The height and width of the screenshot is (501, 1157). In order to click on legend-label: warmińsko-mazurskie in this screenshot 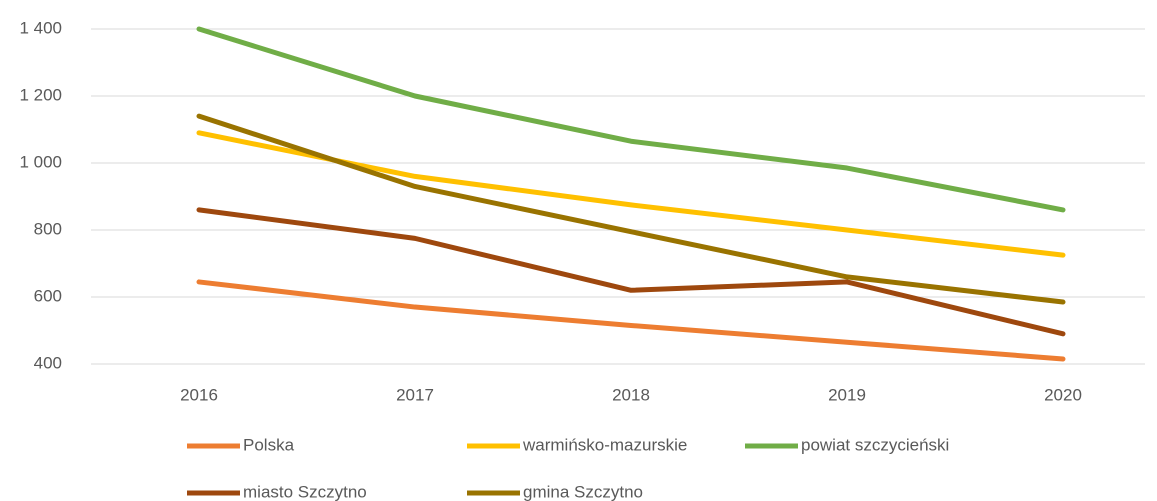, I will do `click(604, 444)`.